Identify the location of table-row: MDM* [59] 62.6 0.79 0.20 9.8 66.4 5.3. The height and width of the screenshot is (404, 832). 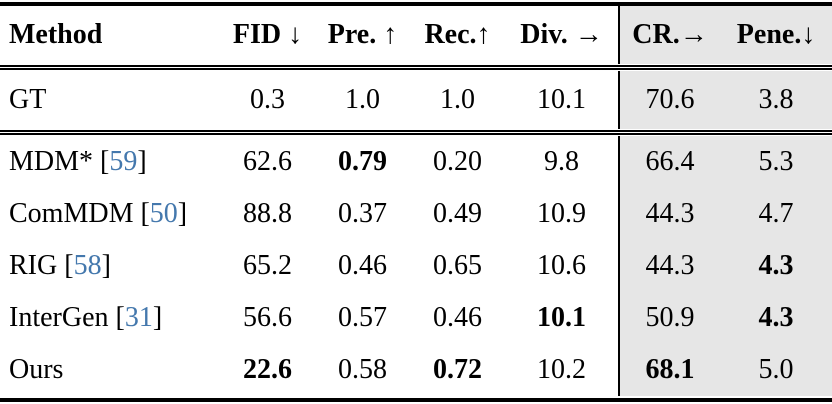
(416, 162).